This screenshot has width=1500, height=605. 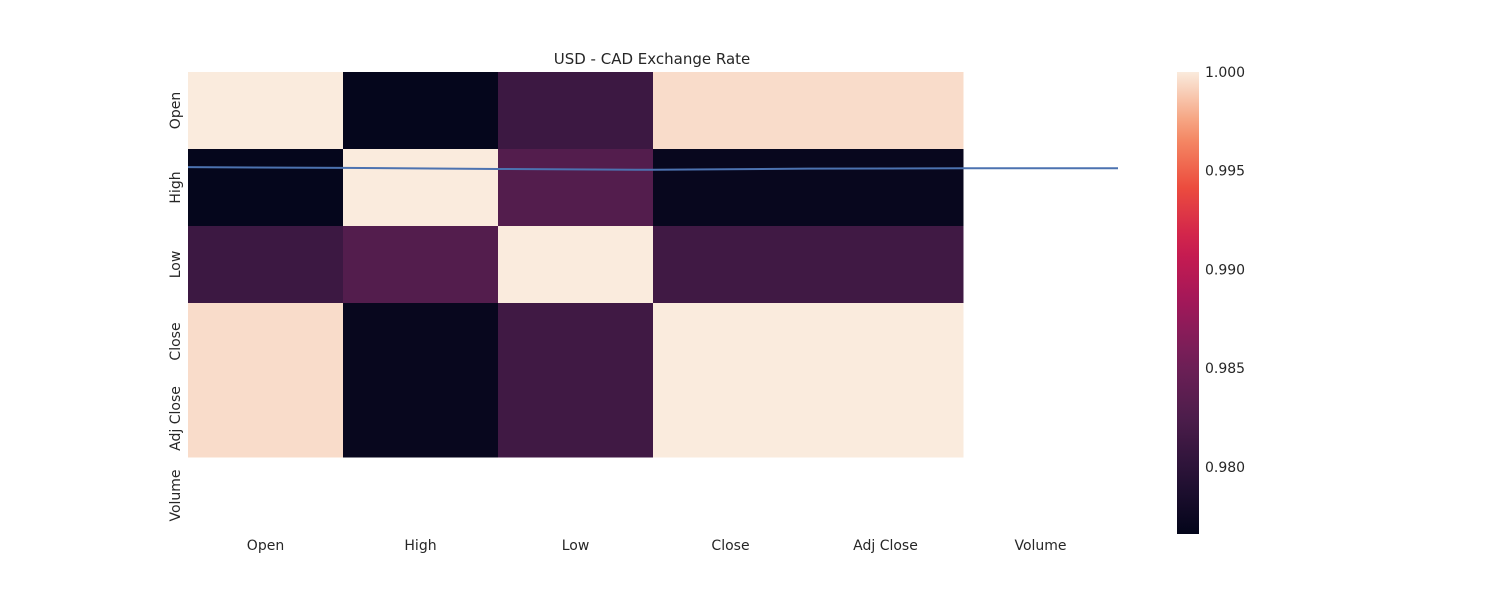 I want to click on colorbar-tick-label: 1.000, so click(x=1225, y=73).